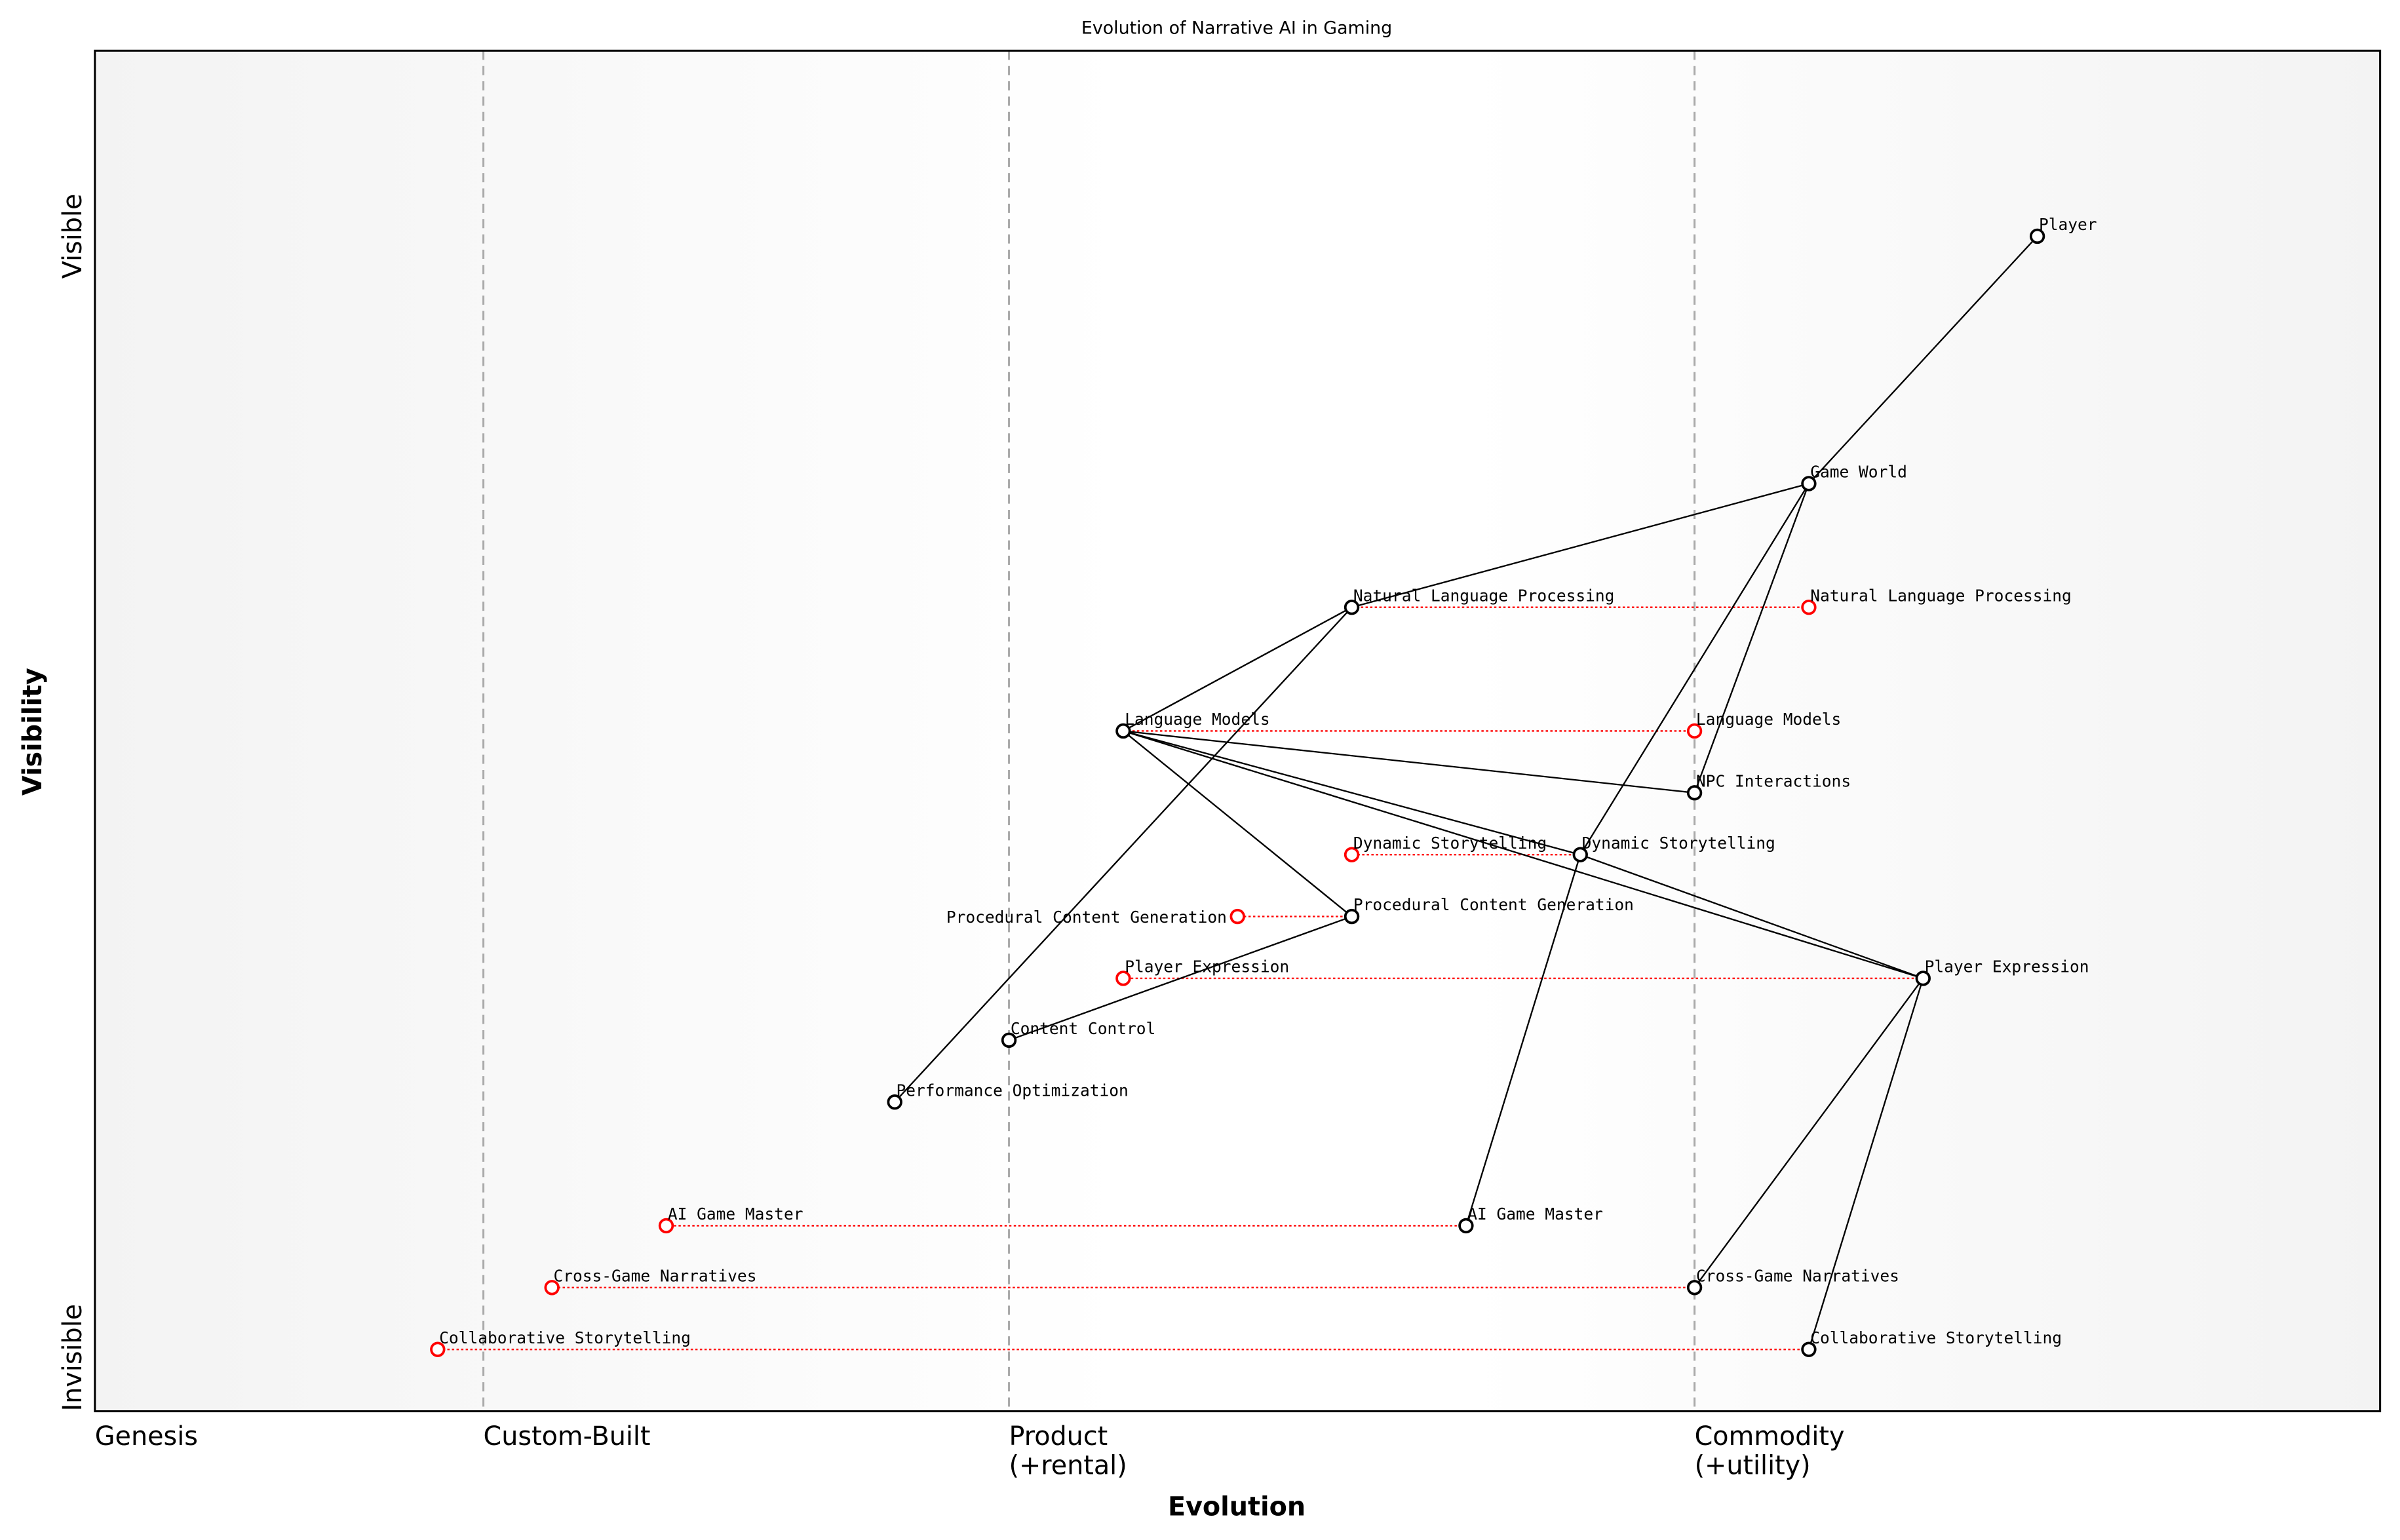  I want to click on y-tick-label: Visible, so click(73, 236).